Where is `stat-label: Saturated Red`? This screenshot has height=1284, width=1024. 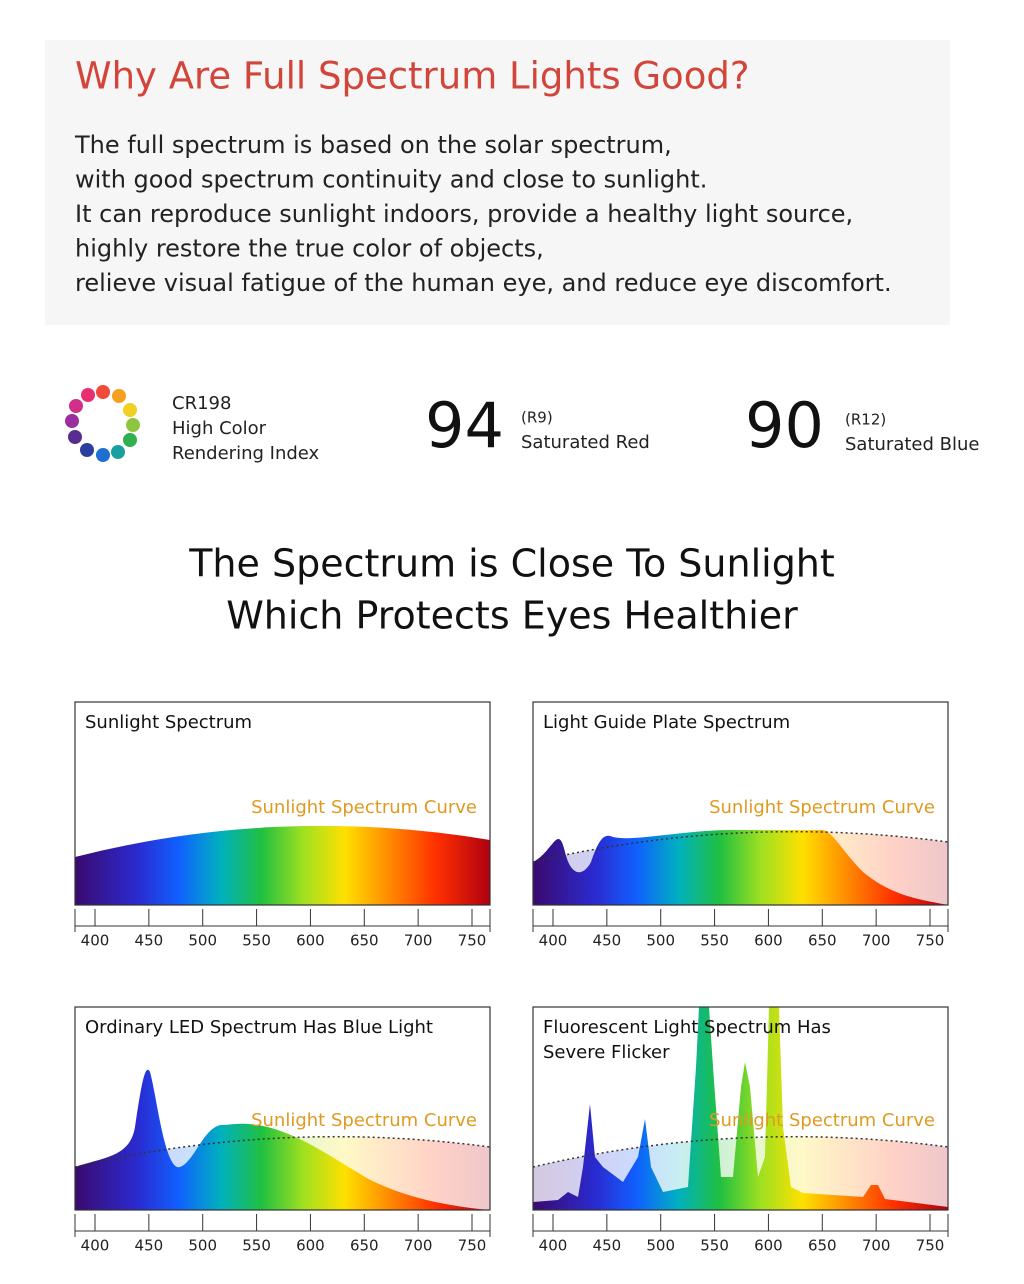
stat-label: Saturated Red is located at coordinates (585, 442).